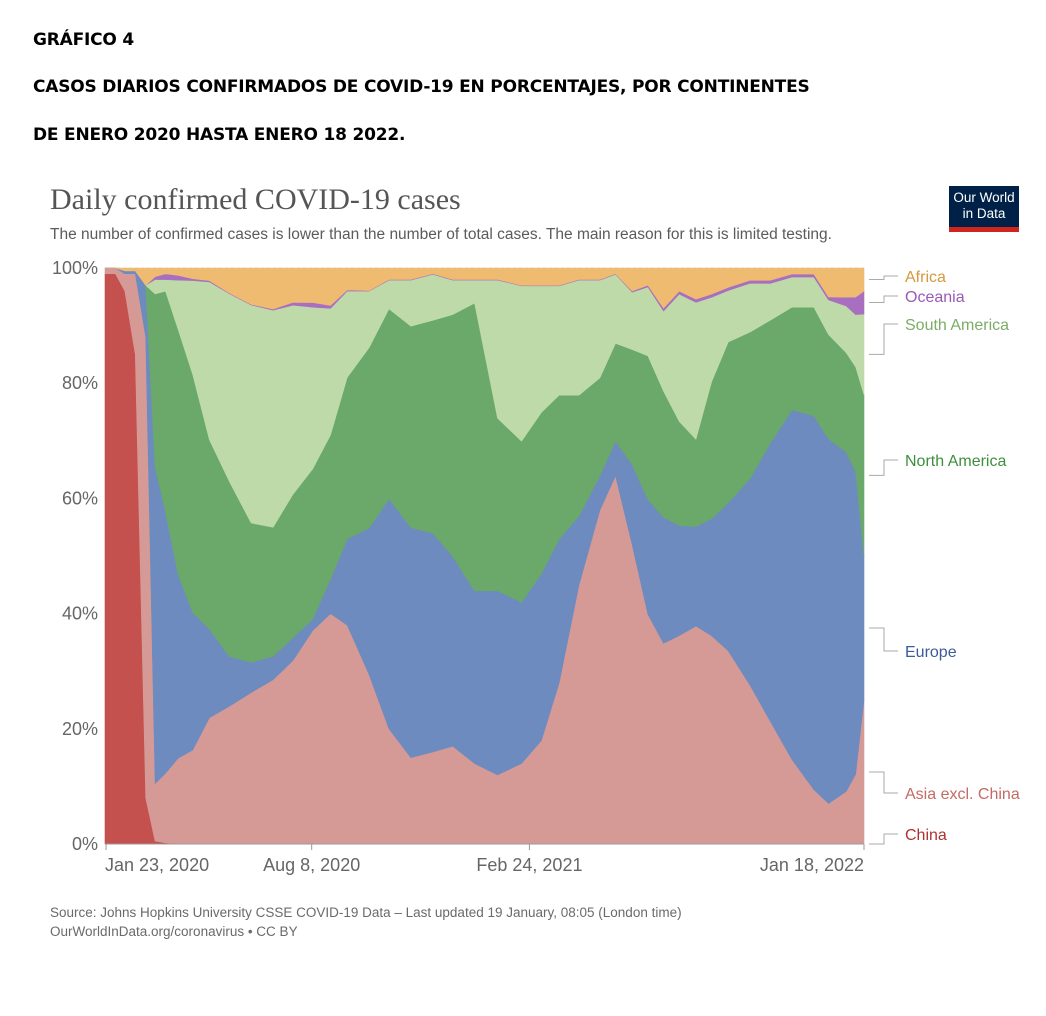  Describe the element at coordinates (957, 325) in the screenshot. I see `legend-label: South America` at that location.